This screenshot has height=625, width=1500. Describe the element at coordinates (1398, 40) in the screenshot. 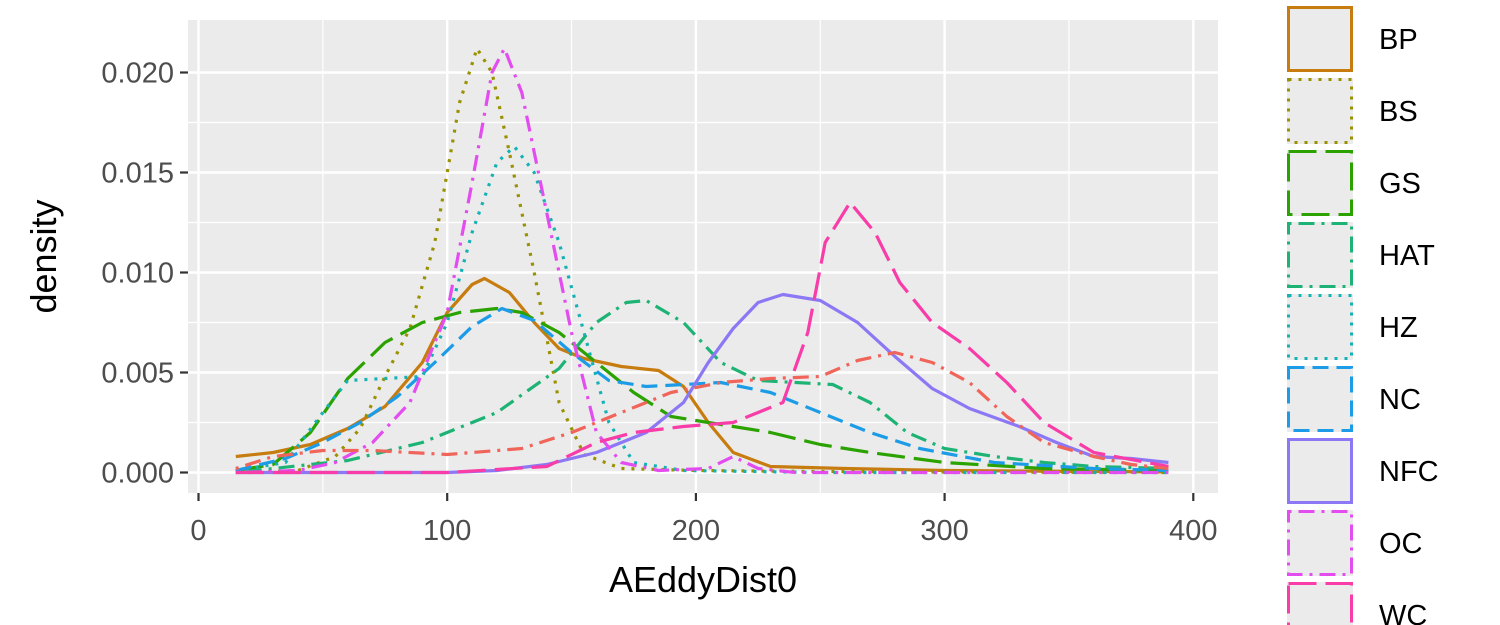

I see `legend-label-bp: BP` at that location.